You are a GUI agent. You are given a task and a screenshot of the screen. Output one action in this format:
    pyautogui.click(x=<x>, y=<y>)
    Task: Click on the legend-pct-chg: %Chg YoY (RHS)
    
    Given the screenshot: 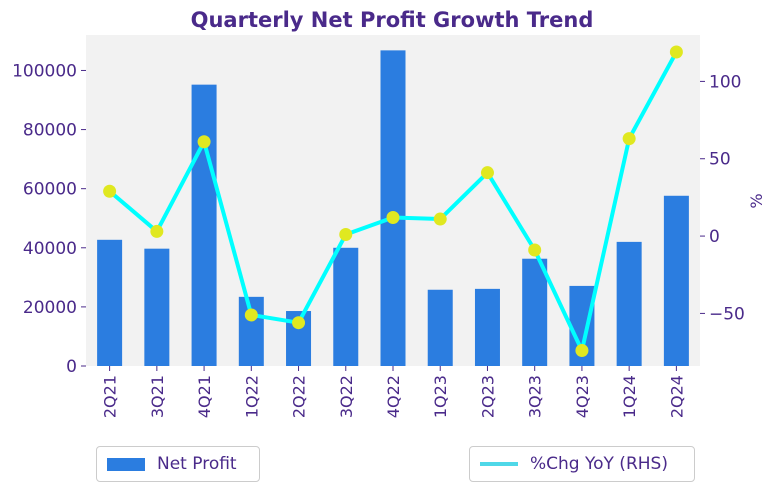 What is the action you would take?
    pyautogui.click(x=582, y=464)
    